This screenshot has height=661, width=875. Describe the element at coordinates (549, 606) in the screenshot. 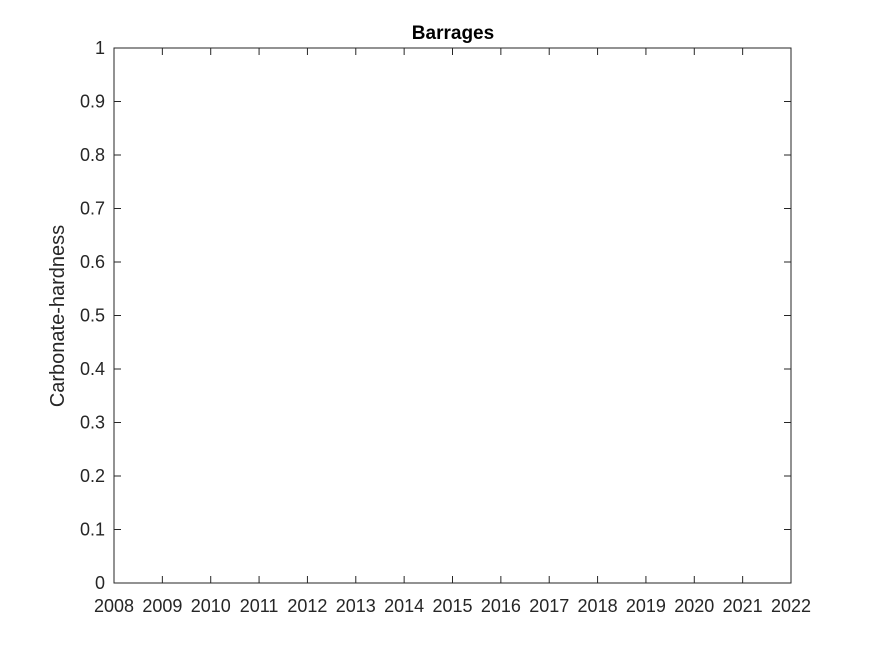

I see `x-tick-label: 2017` at that location.